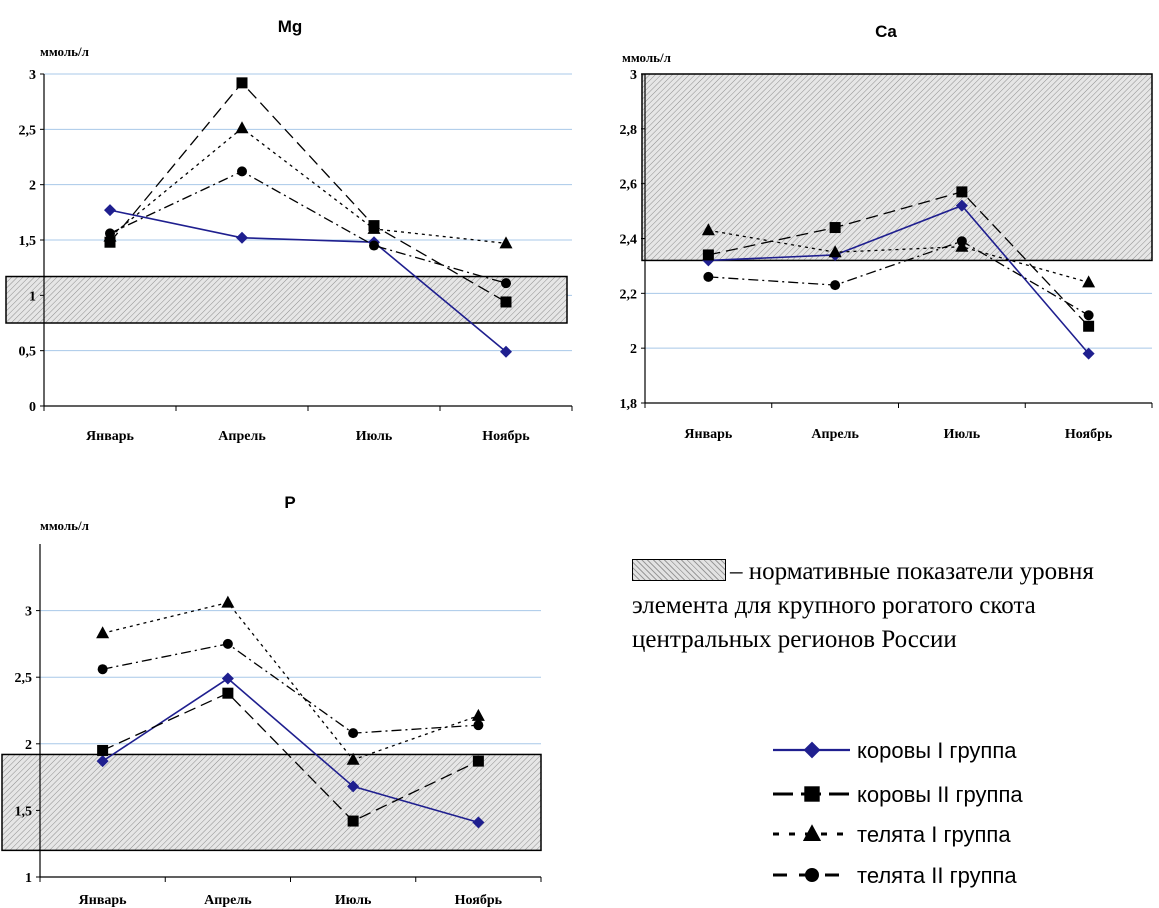 Image resolution: width=1159 pixels, height=908 pixels. Describe the element at coordinates (629, 404) in the screenshot. I see `y-tick-label-ca-0: 1,8` at that location.